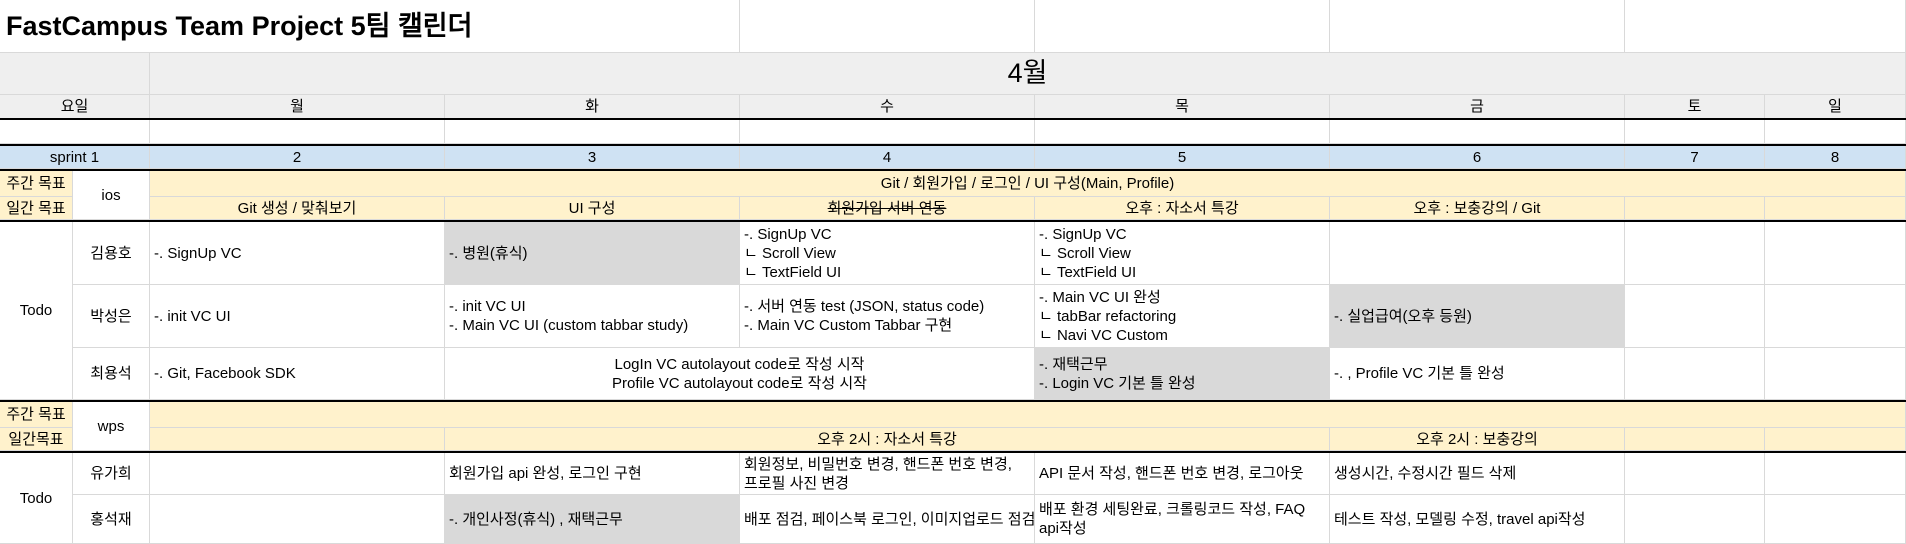 This screenshot has height=544, width=1906. I want to click on todo-cell: 배포 환경 세팅완료, 크롤링코드 작성, FAQ api작성, so click(1182, 519).